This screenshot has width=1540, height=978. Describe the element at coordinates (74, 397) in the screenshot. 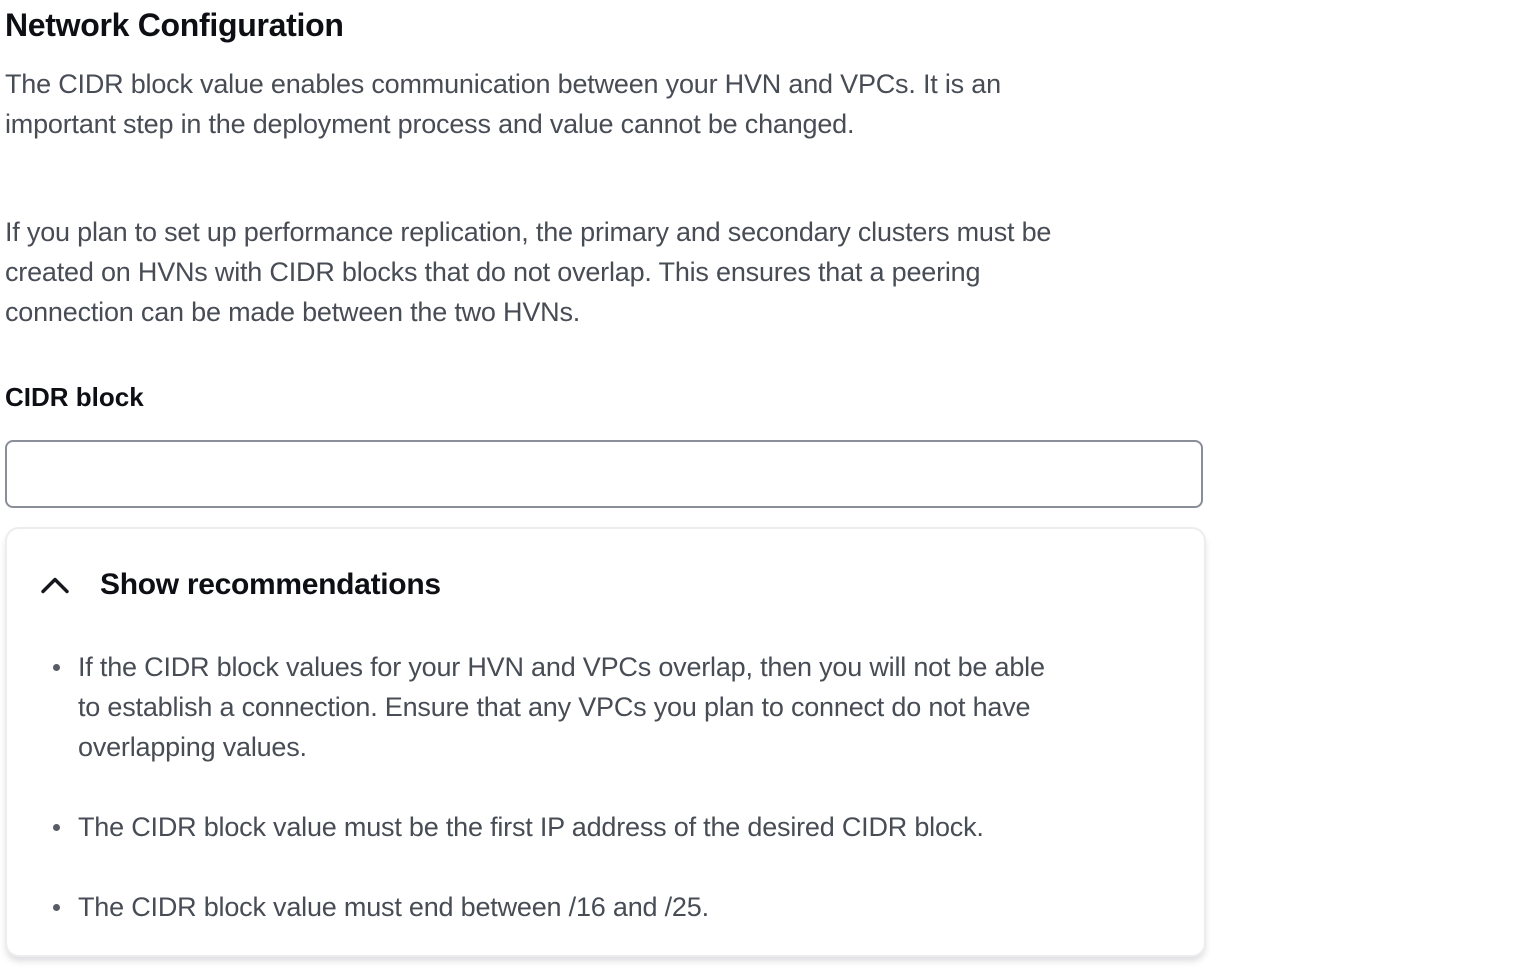

I see `cidr-block-label: CIDR block` at that location.